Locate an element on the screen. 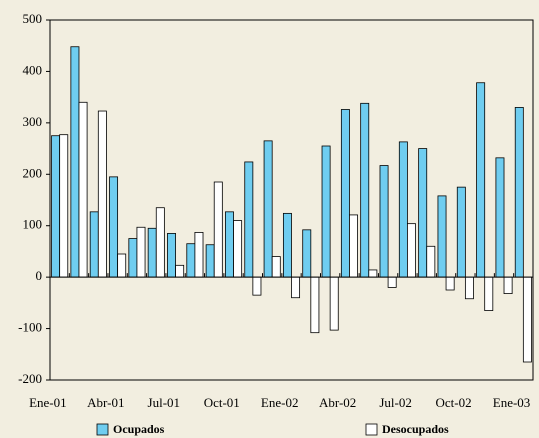 Image resolution: width=539 pixels, height=438 pixels. legend-label: Ocupados is located at coordinates (139, 429).